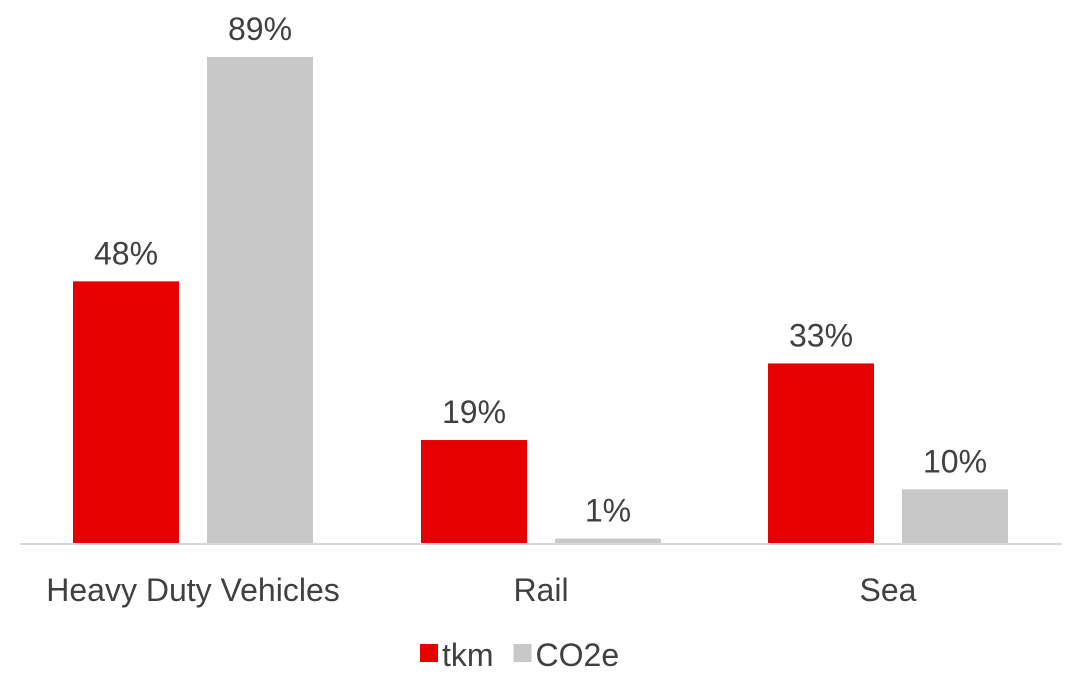 The height and width of the screenshot is (692, 1071). I want to click on bar-tkm-sea, so click(821, 453).